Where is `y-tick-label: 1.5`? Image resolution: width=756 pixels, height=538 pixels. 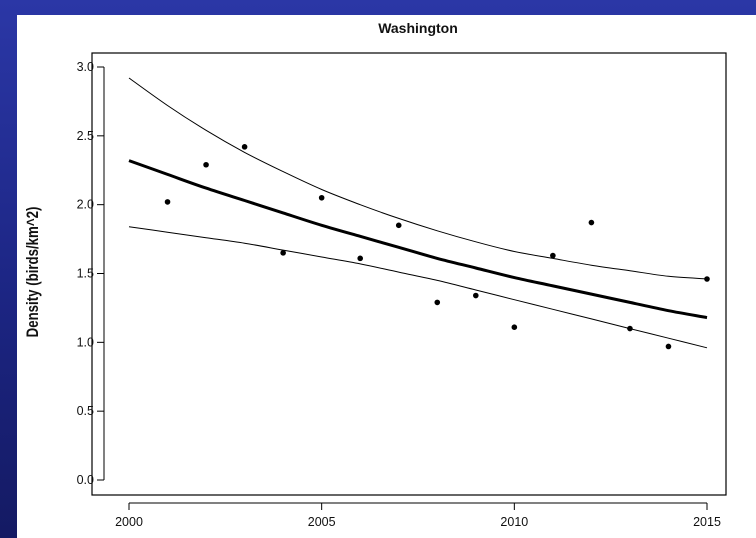 y-tick-label: 1.5 is located at coordinates (85, 274).